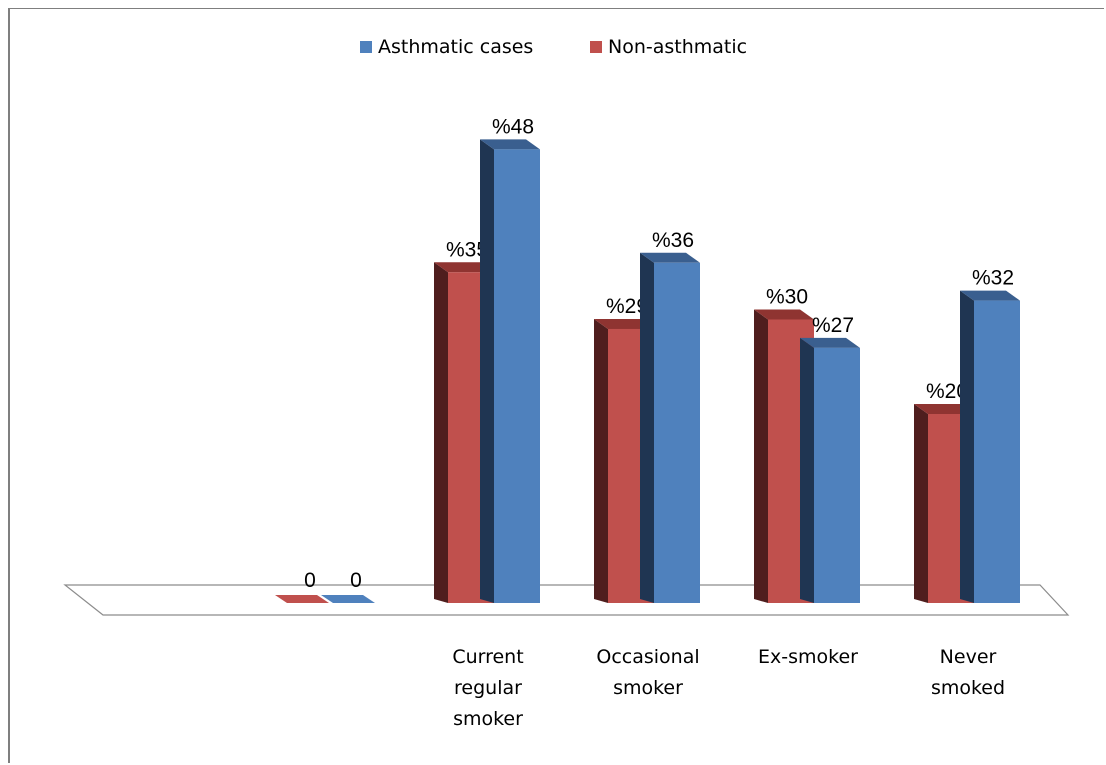 This screenshot has height=765, width=1106. What do you see at coordinates (627, 306) in the screenshot?
I see `data-label: %29` at bounding box center [627, 306].